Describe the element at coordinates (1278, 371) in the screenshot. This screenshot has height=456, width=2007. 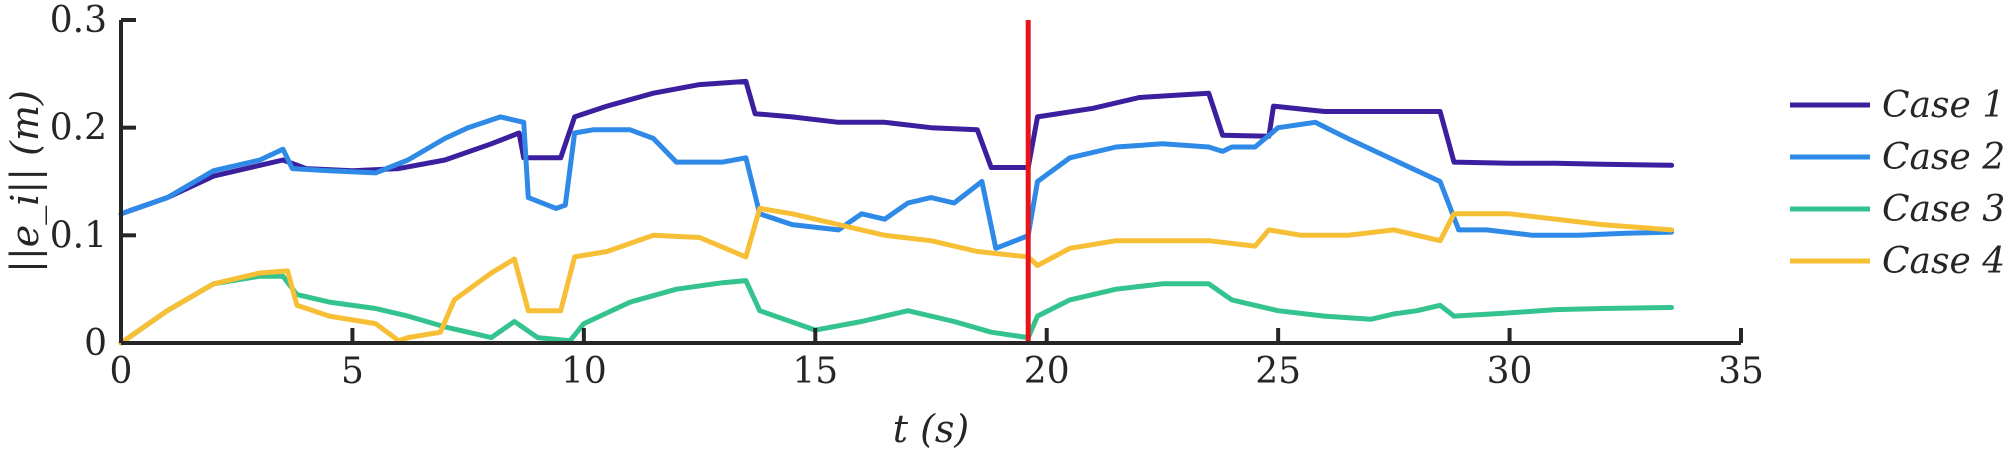
I see `x-tick-label: 25` at that location.